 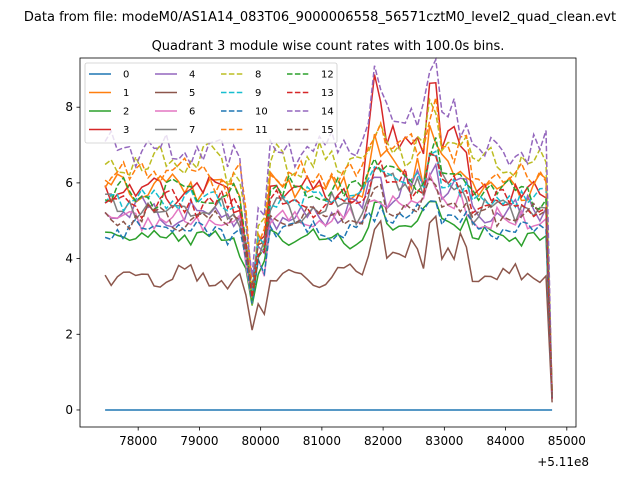 What do you see at coordinates (69, 259) in the screenshot?
I see `y-tick-label: 4` at bounding box center [69, 259].